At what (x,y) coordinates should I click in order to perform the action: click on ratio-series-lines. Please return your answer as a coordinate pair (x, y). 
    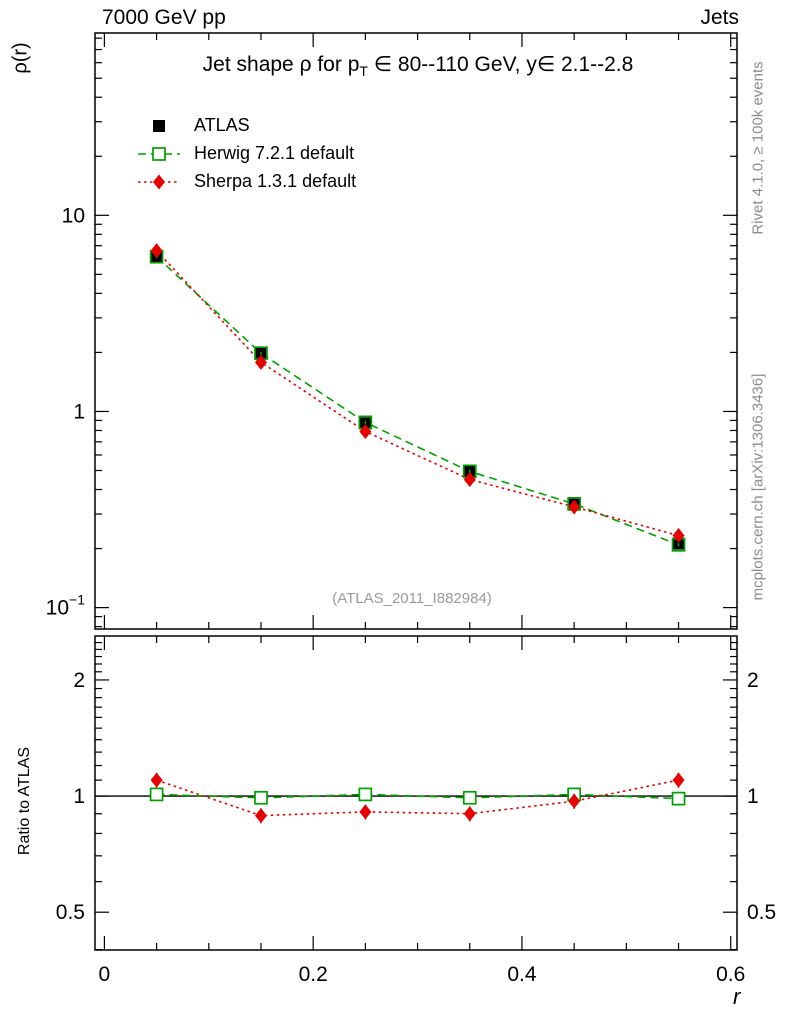
    Looking at the image, I should click on (417, 798).